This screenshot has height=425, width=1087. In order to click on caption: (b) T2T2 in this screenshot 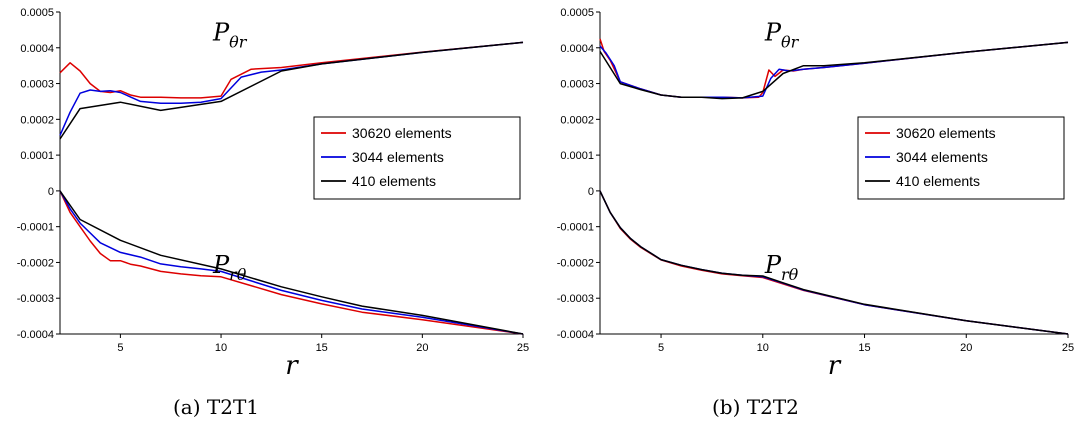, I will do `click(755, 407)`.